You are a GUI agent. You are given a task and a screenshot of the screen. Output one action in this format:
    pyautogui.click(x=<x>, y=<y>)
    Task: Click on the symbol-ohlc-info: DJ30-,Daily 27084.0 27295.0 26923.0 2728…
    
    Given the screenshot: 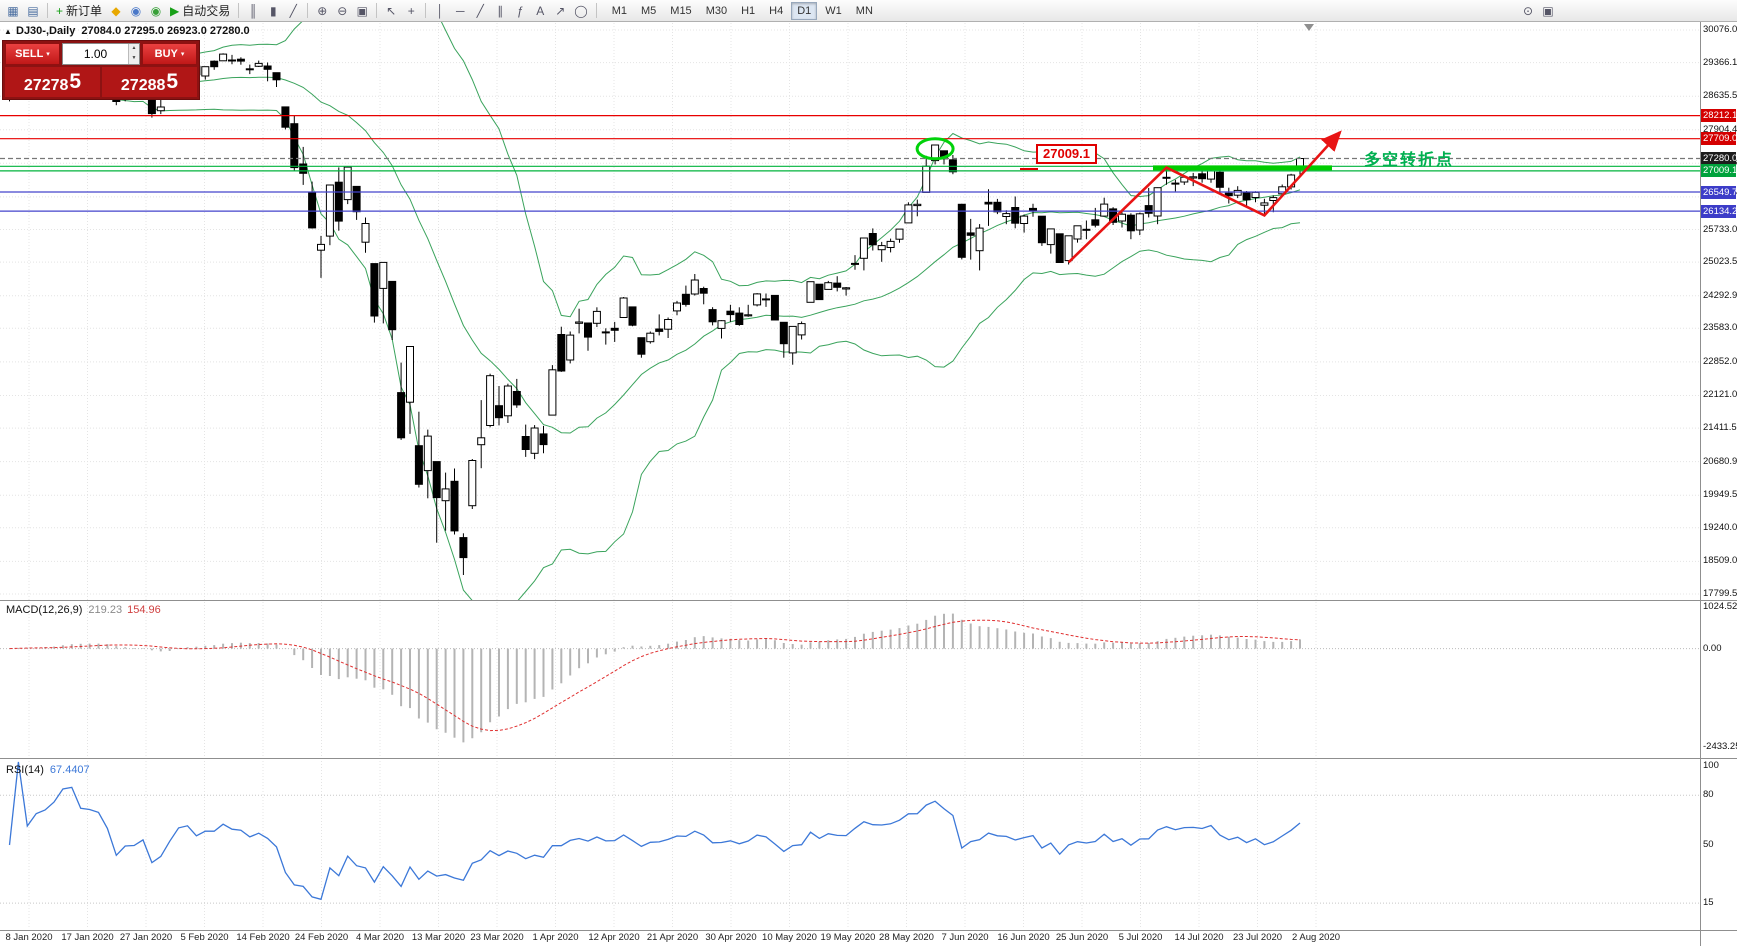 What is the action you would take?
    pyautogui.click(x=133, y=31)
    